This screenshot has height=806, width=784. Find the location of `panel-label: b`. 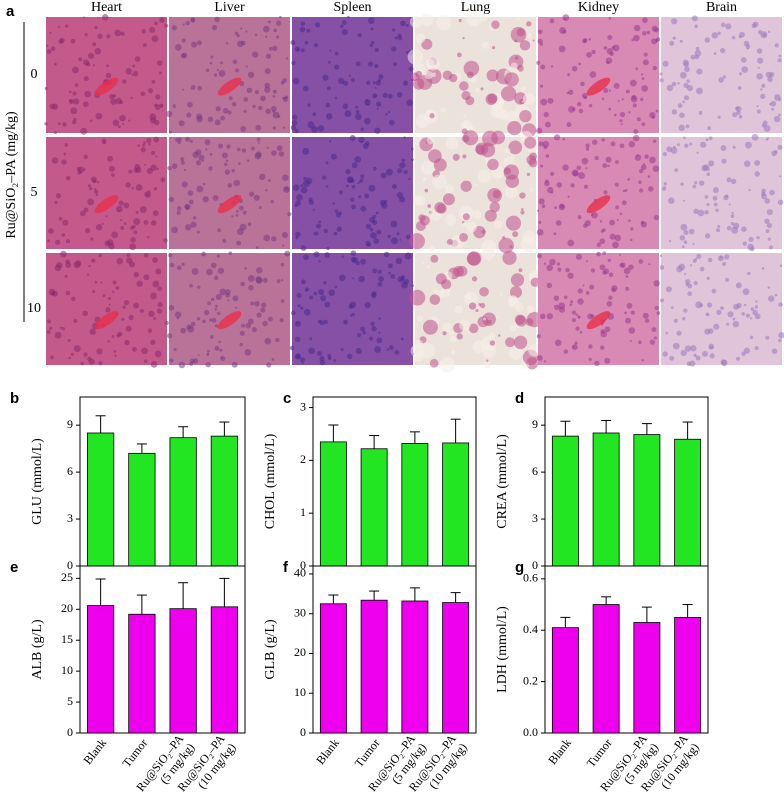

panel-label: b is located at coordinates (14, 398).